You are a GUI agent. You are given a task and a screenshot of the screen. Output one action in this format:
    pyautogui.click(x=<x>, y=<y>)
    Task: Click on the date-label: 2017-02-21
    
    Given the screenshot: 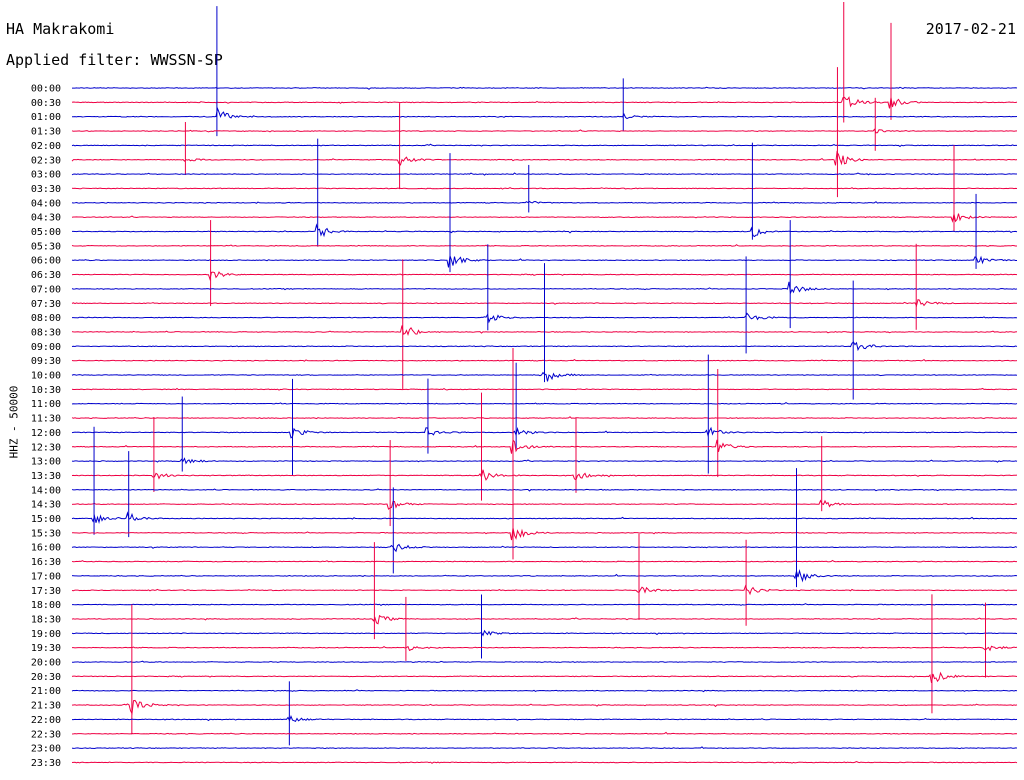 What is the action you would take?
    pyautogui.click(x=970, y=29)
    